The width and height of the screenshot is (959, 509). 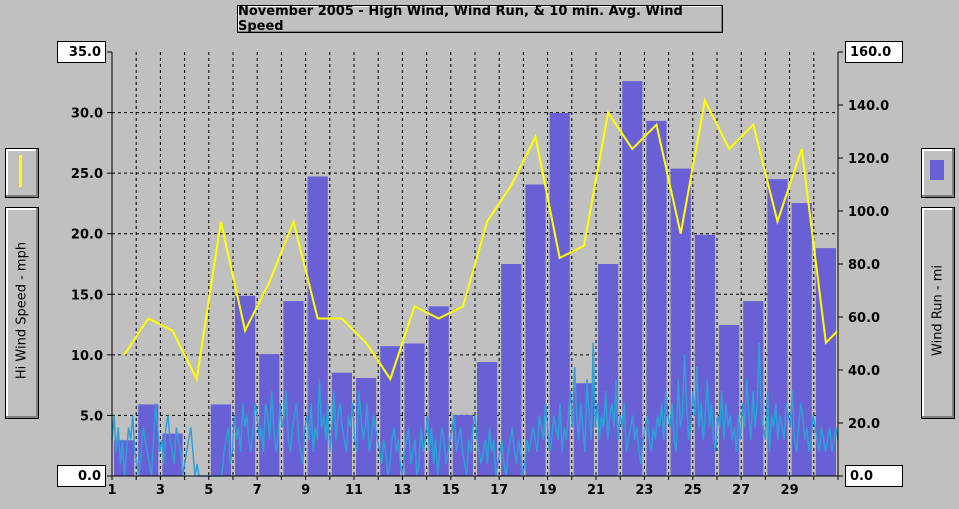 What do you see at coordinates (864, 318) in the screenshot?
I see `right-tick-label: 60.0` at bounding box center [864, 318].